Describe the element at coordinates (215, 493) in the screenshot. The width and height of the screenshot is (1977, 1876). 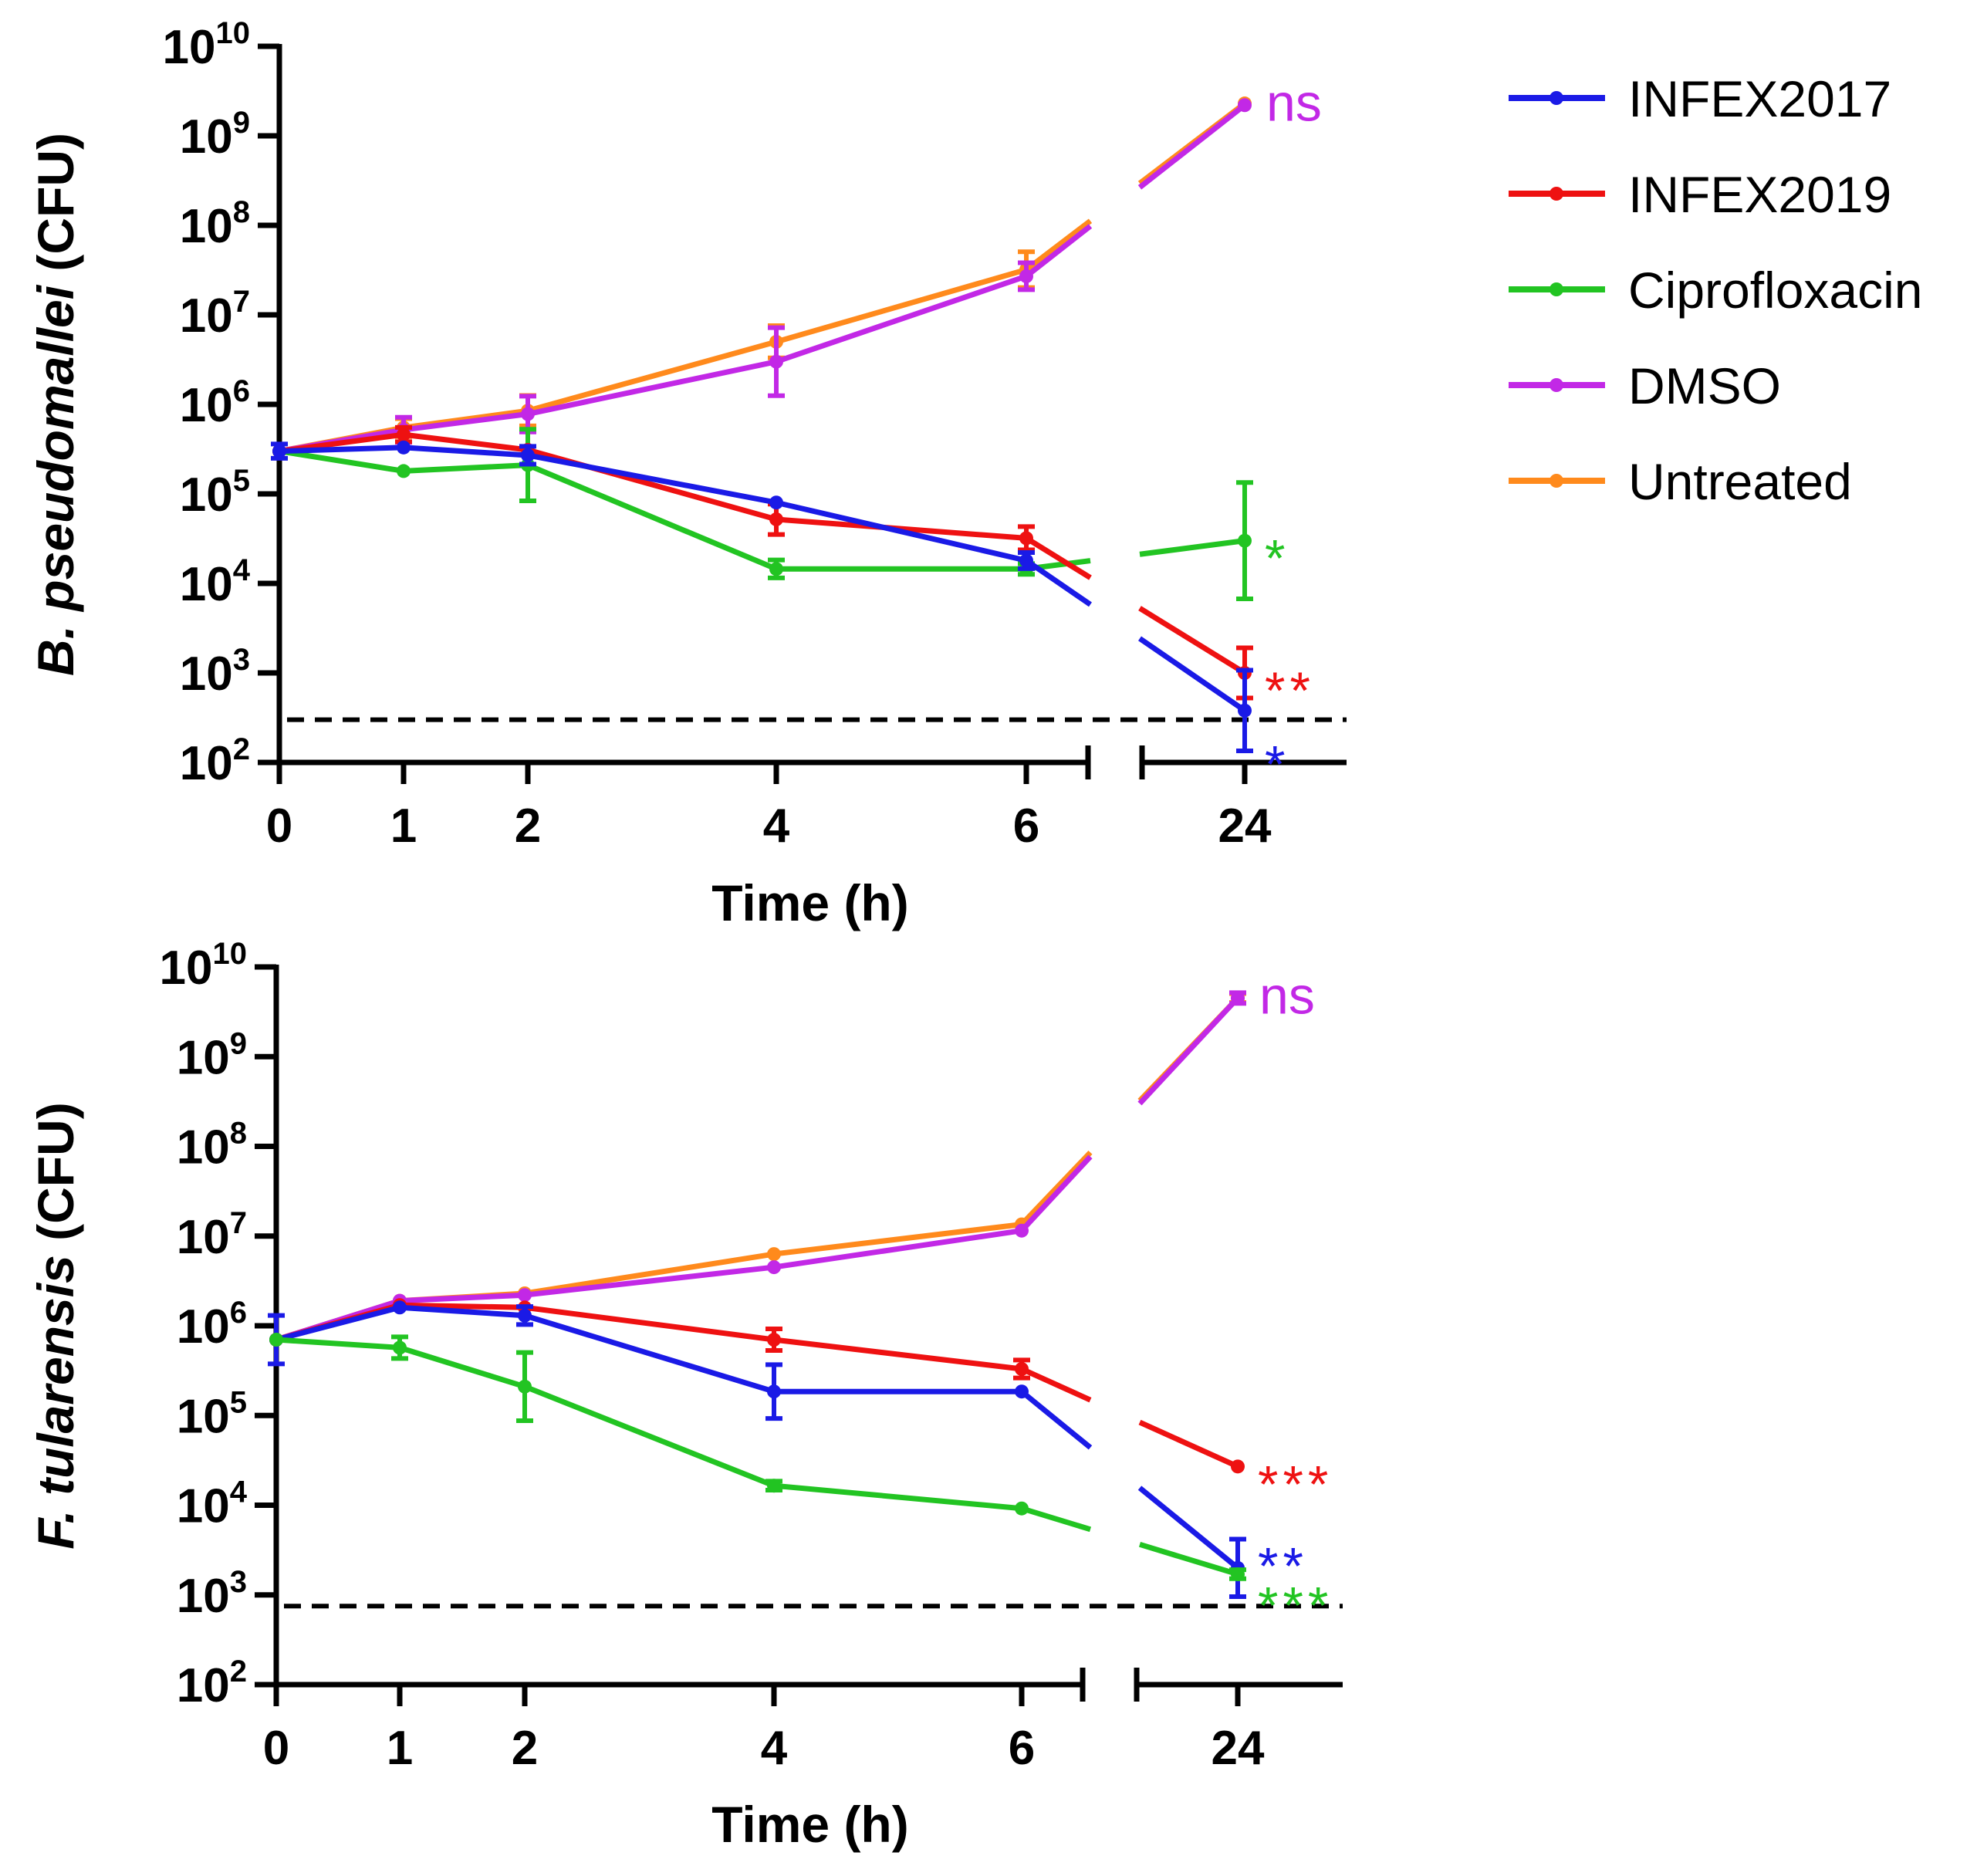
I see `y-tick-label: 10⁵` at that location.